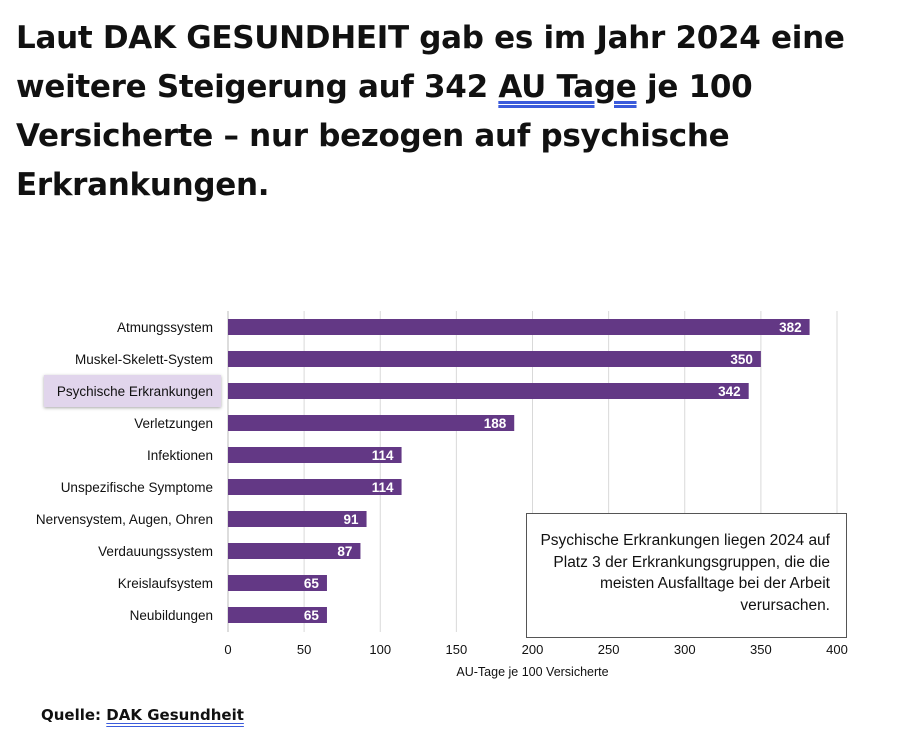  Describe the element at coordinates (171, 615) in the screenshot. I see `category-label: Neubildungen` at that location.